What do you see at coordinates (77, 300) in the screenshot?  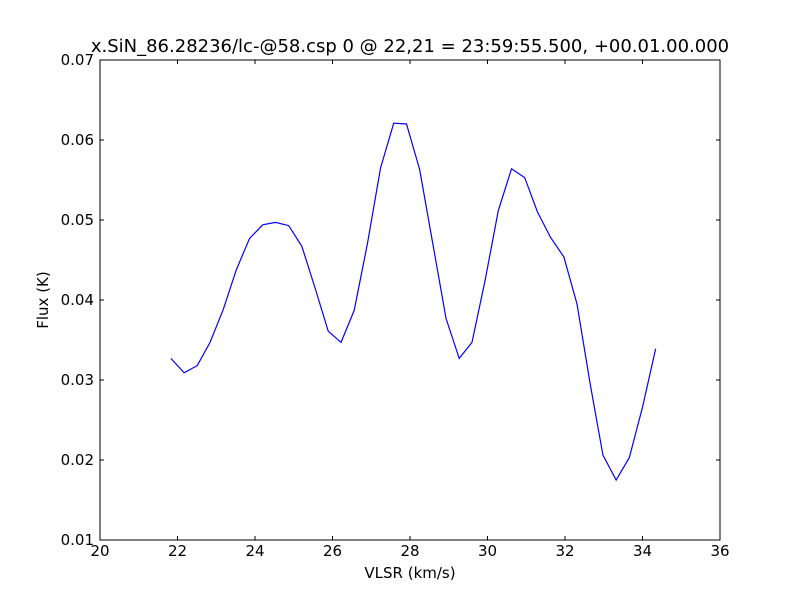 I see `y-tick-label: 0.04` at bounding box center [77, 300].